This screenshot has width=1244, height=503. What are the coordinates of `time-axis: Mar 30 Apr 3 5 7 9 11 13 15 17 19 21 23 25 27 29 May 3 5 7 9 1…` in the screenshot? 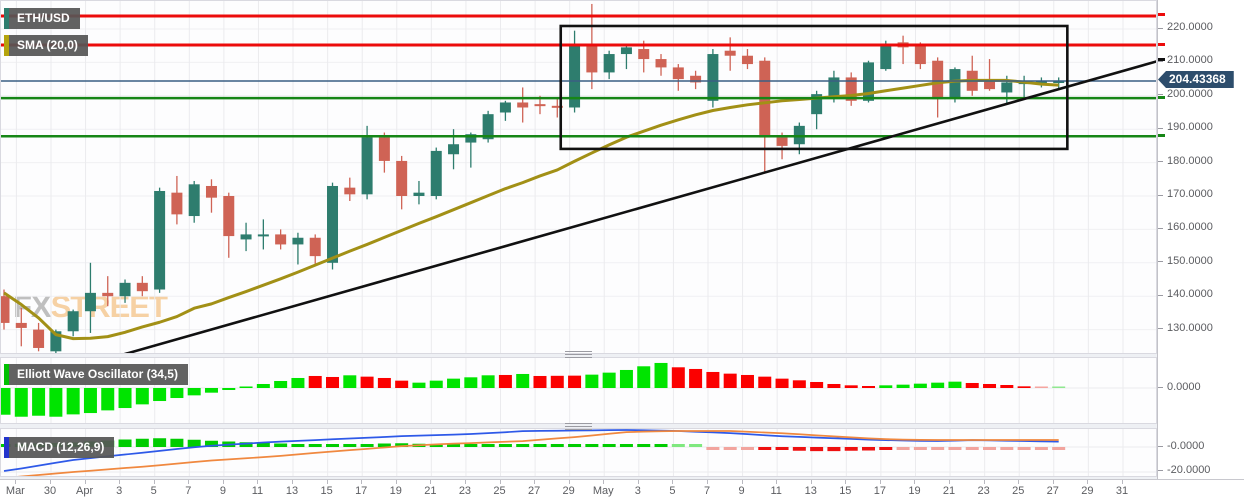 It's located at (622, 491).